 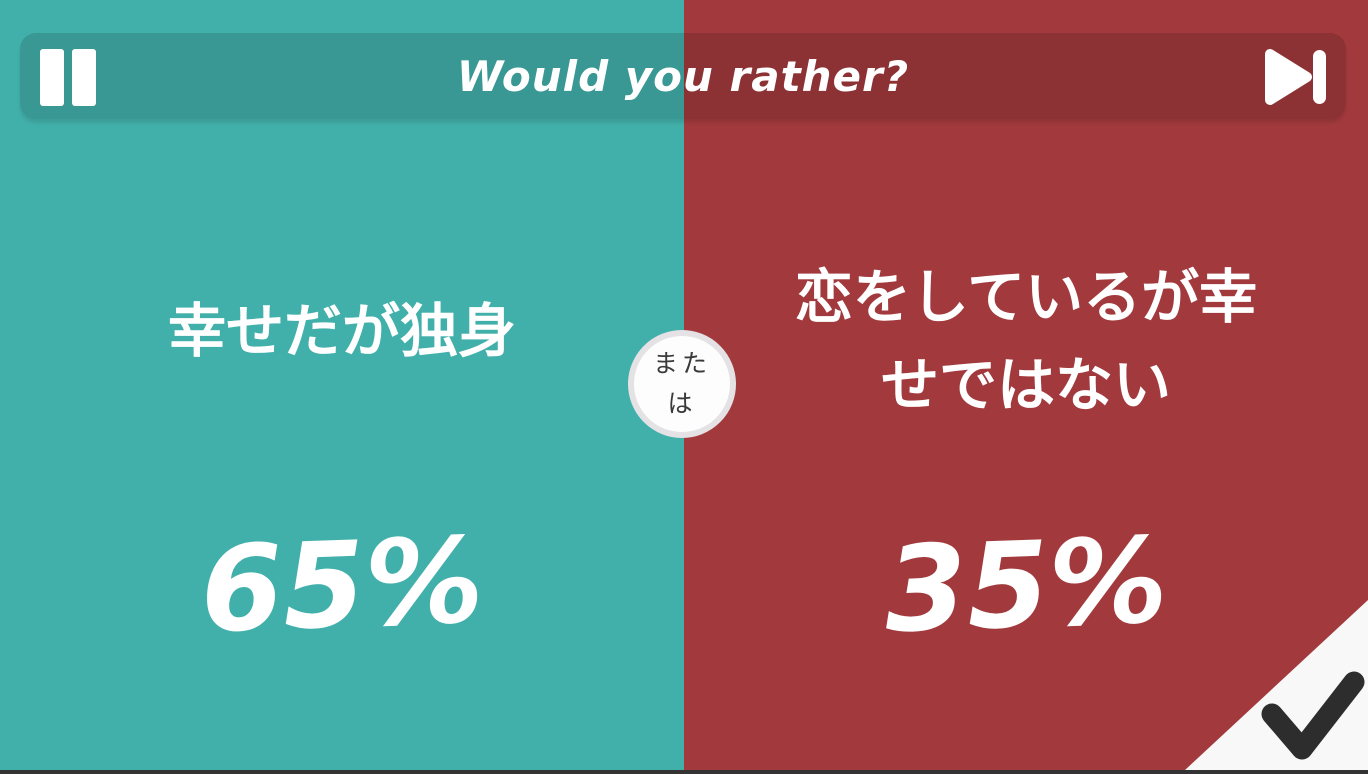 I want to click on header-bar: Would you rather?, so click(x=683, y=76).